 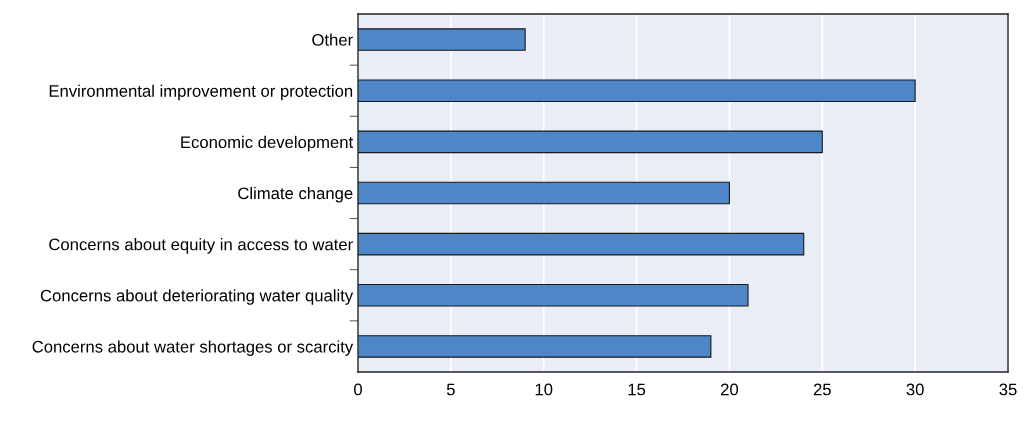 What do you see at coordinates (450, 389) in the screenshot?
I see `x-tick-label: 5` at bounding box center [450, 389].